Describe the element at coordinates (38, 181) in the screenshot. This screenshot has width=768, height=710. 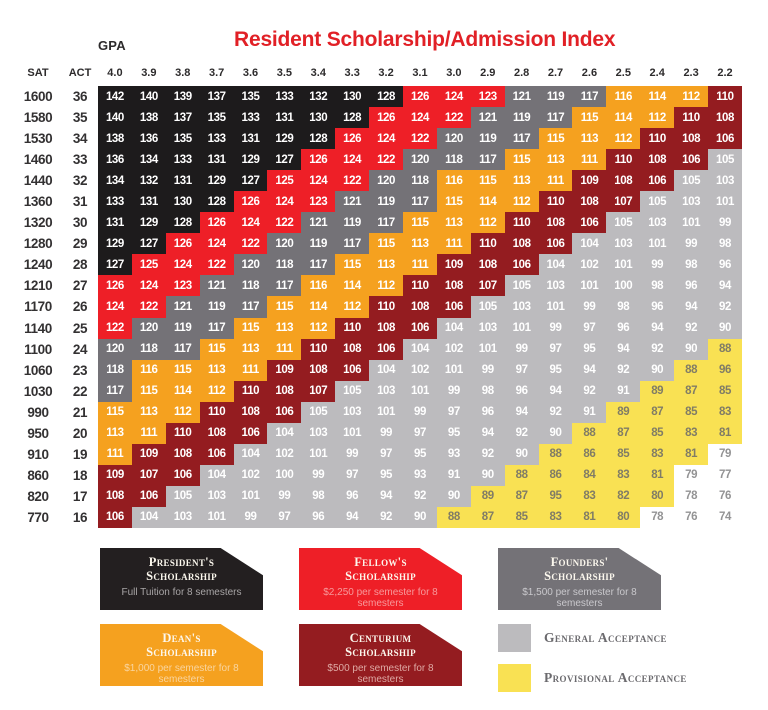
I see `sat-row-label: 1440` at that location.